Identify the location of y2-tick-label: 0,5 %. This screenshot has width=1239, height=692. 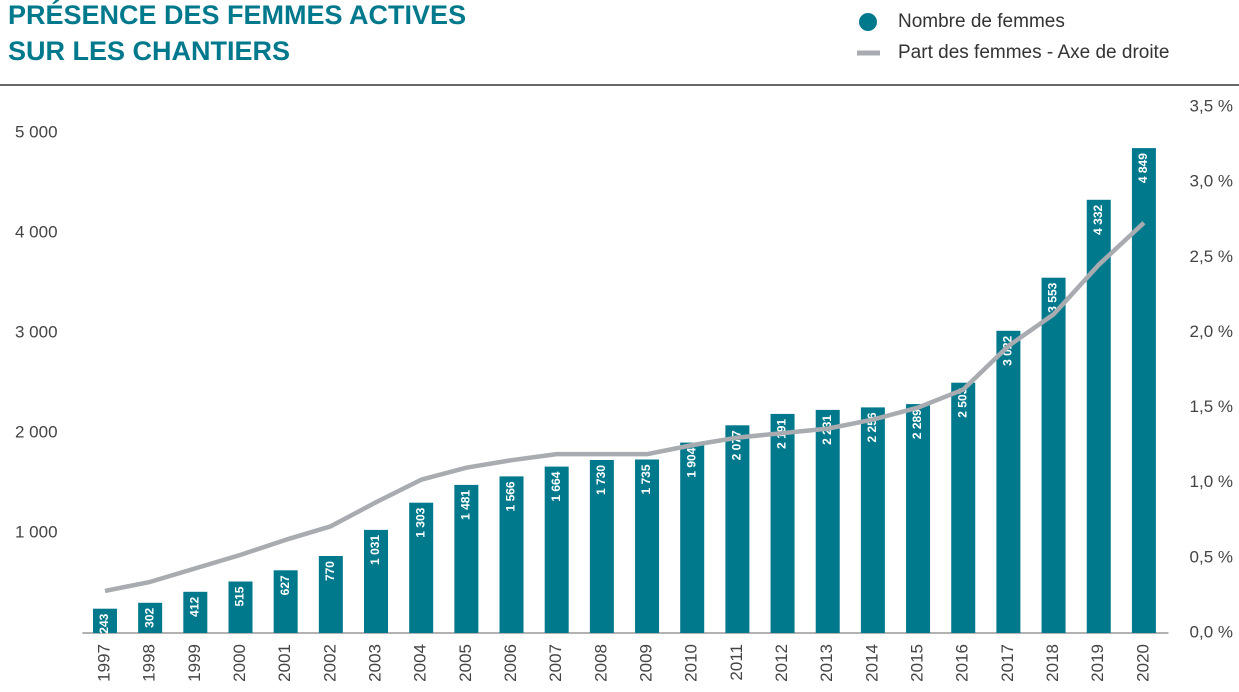
(1211, 556).